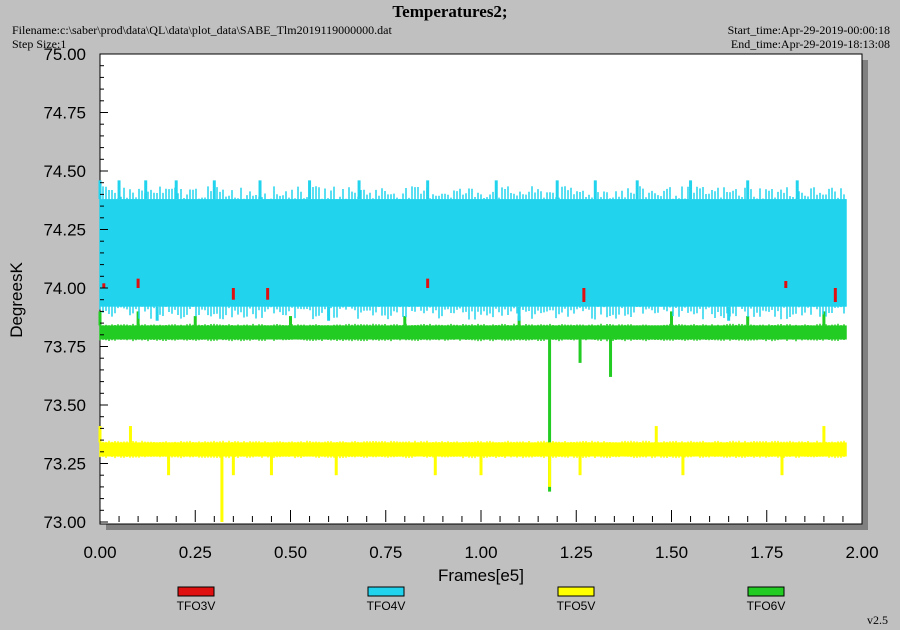  Describe the element at coordinates (290, 552) in the screenshot. I see `x-tick-label-2: 0.50` at that location.